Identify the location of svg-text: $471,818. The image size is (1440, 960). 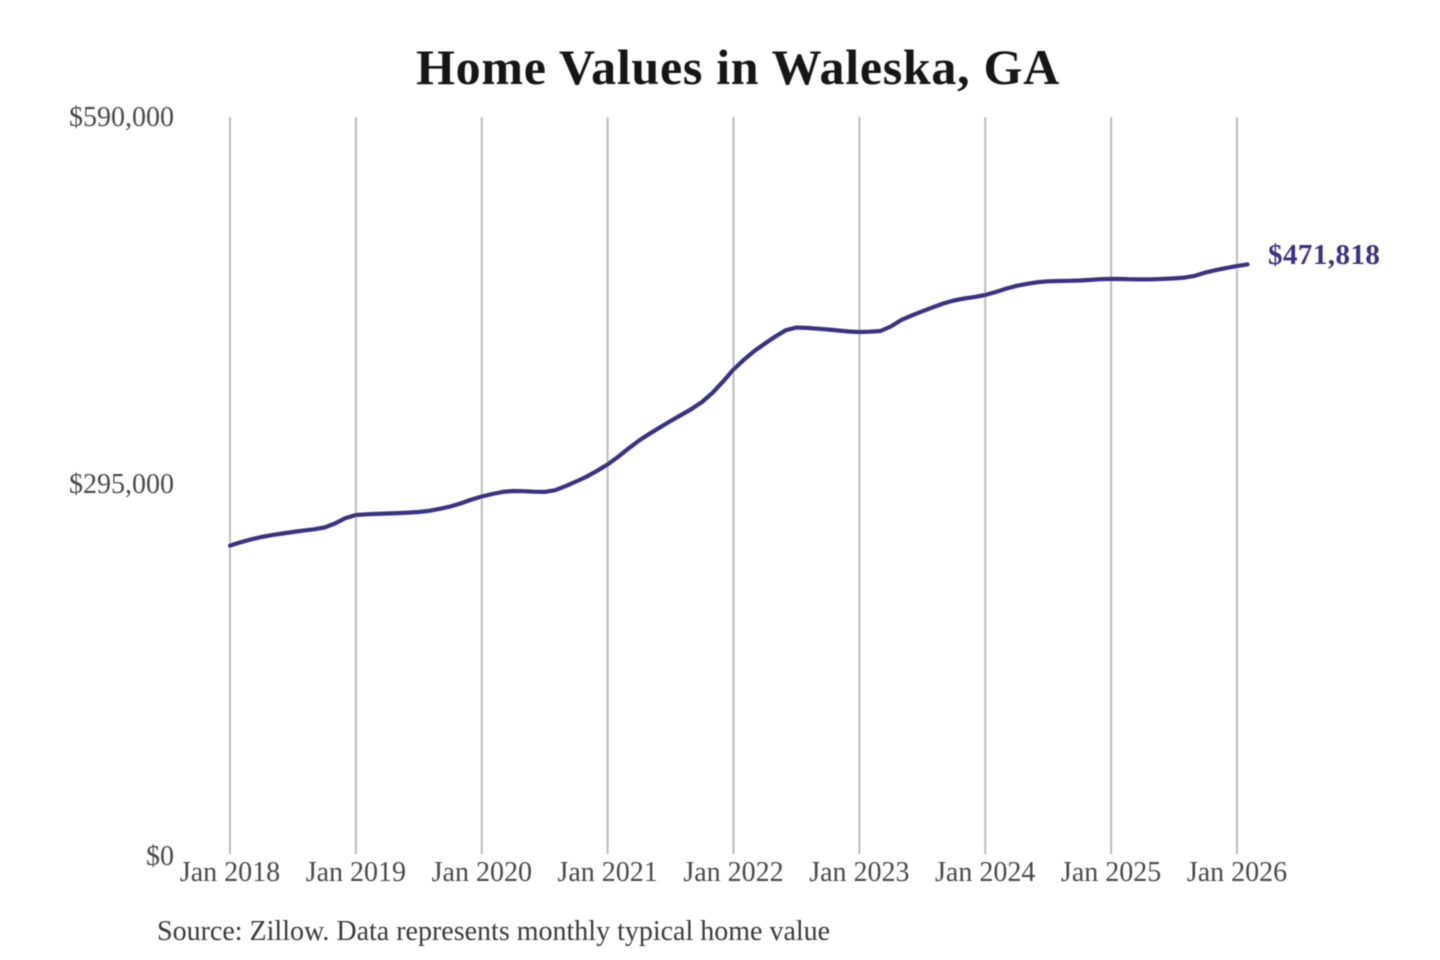
(1324, 255).